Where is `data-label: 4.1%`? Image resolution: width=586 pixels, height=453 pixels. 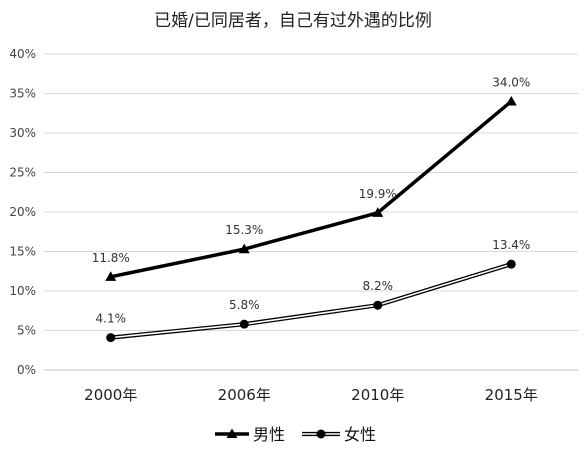 data-label: 4.1% is located at coordinates (111, 319).